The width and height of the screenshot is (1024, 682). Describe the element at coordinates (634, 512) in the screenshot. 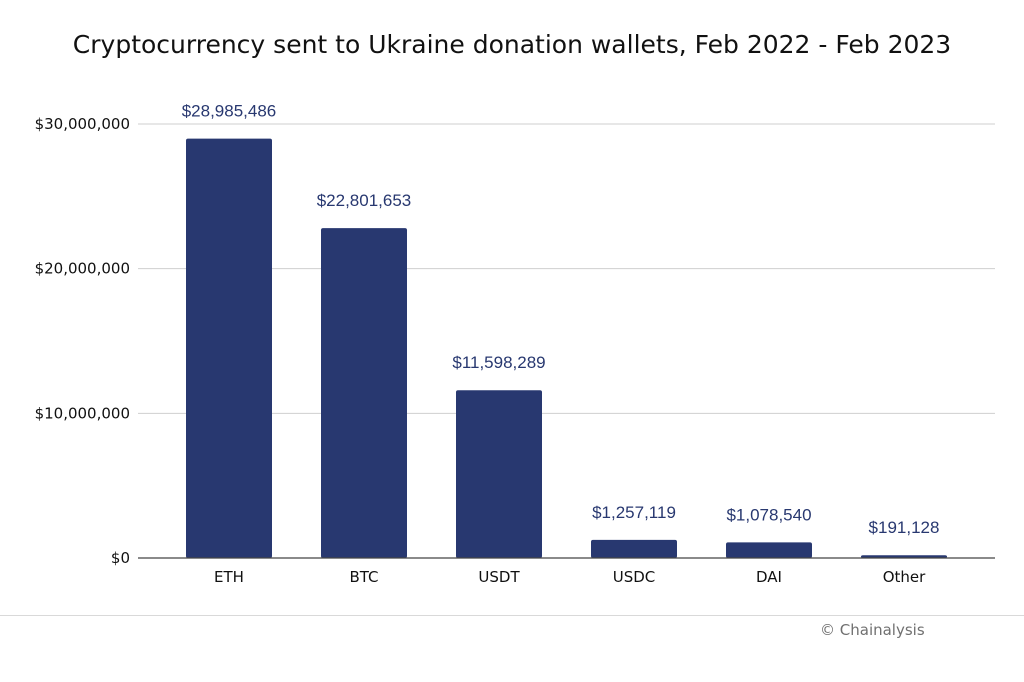

I see `data-label: $1,257,119` at that location.